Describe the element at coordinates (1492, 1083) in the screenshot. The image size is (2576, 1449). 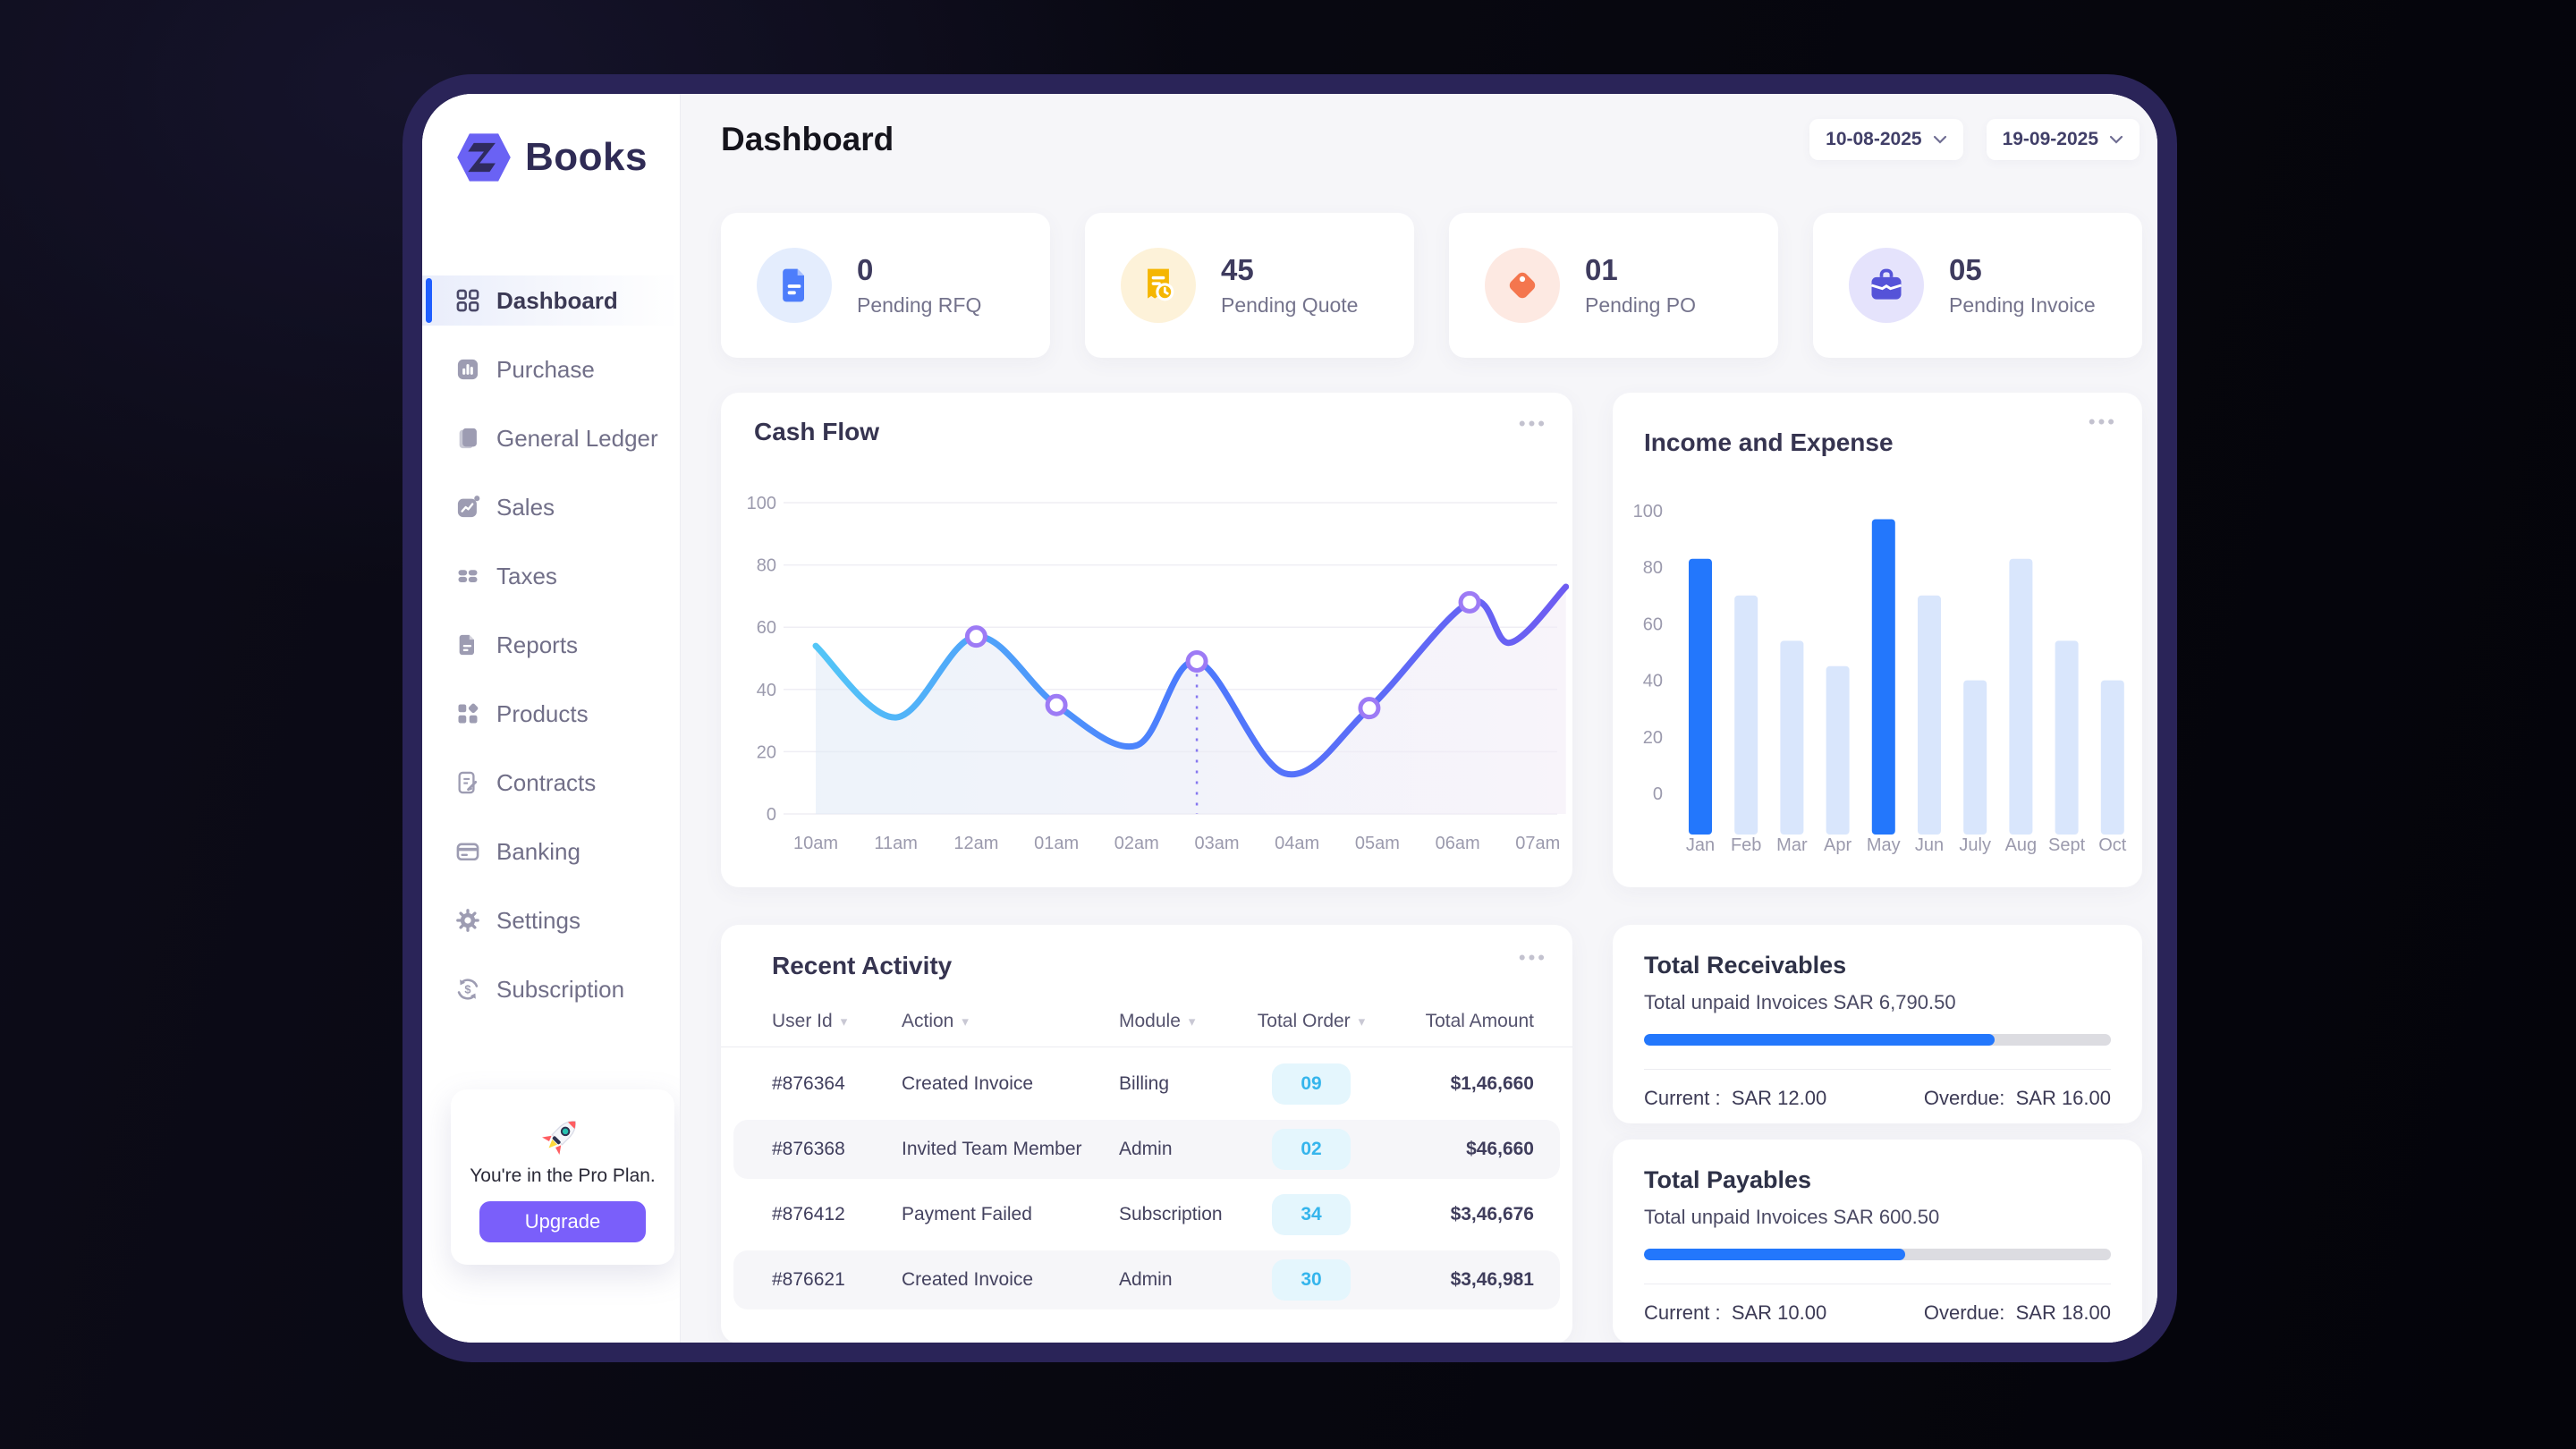
I see `cell-total-amount: $1,46,660` at that location.